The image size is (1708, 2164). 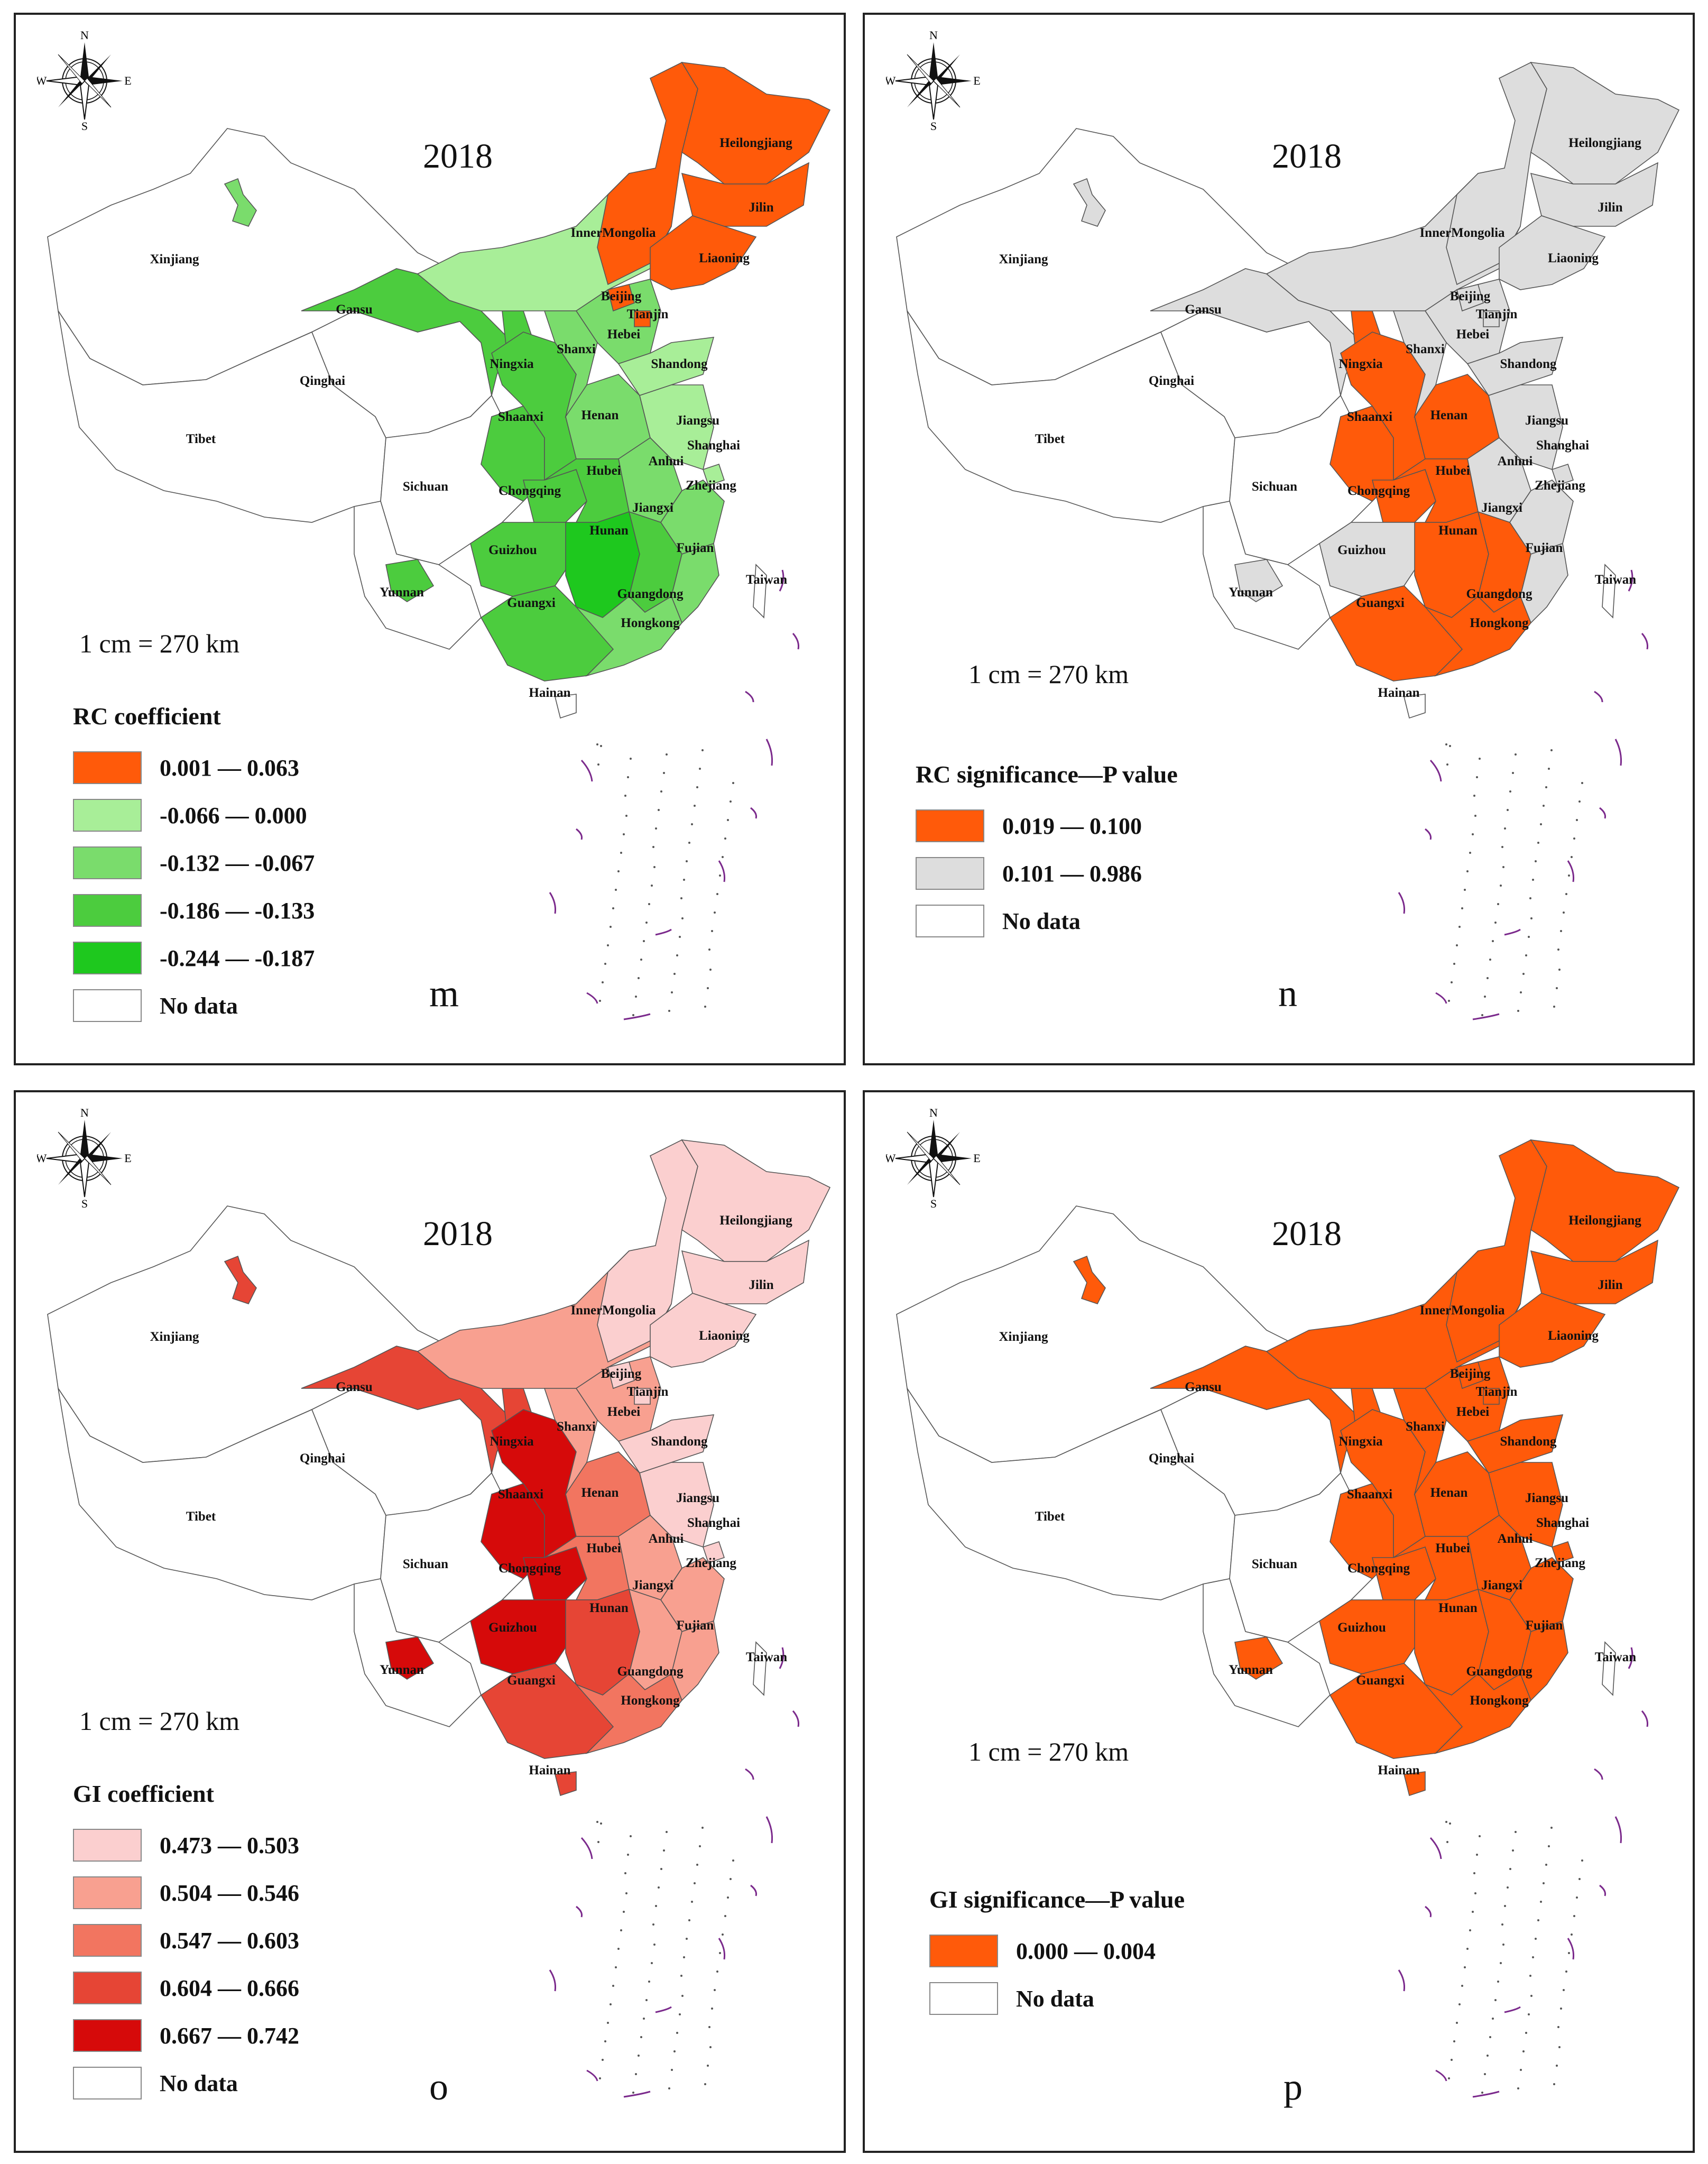 What do you see at coordinates (194, 910) in the screenshot?
I see `legend-item: -0.186 — -0.133` at bounding box center [194, 910].